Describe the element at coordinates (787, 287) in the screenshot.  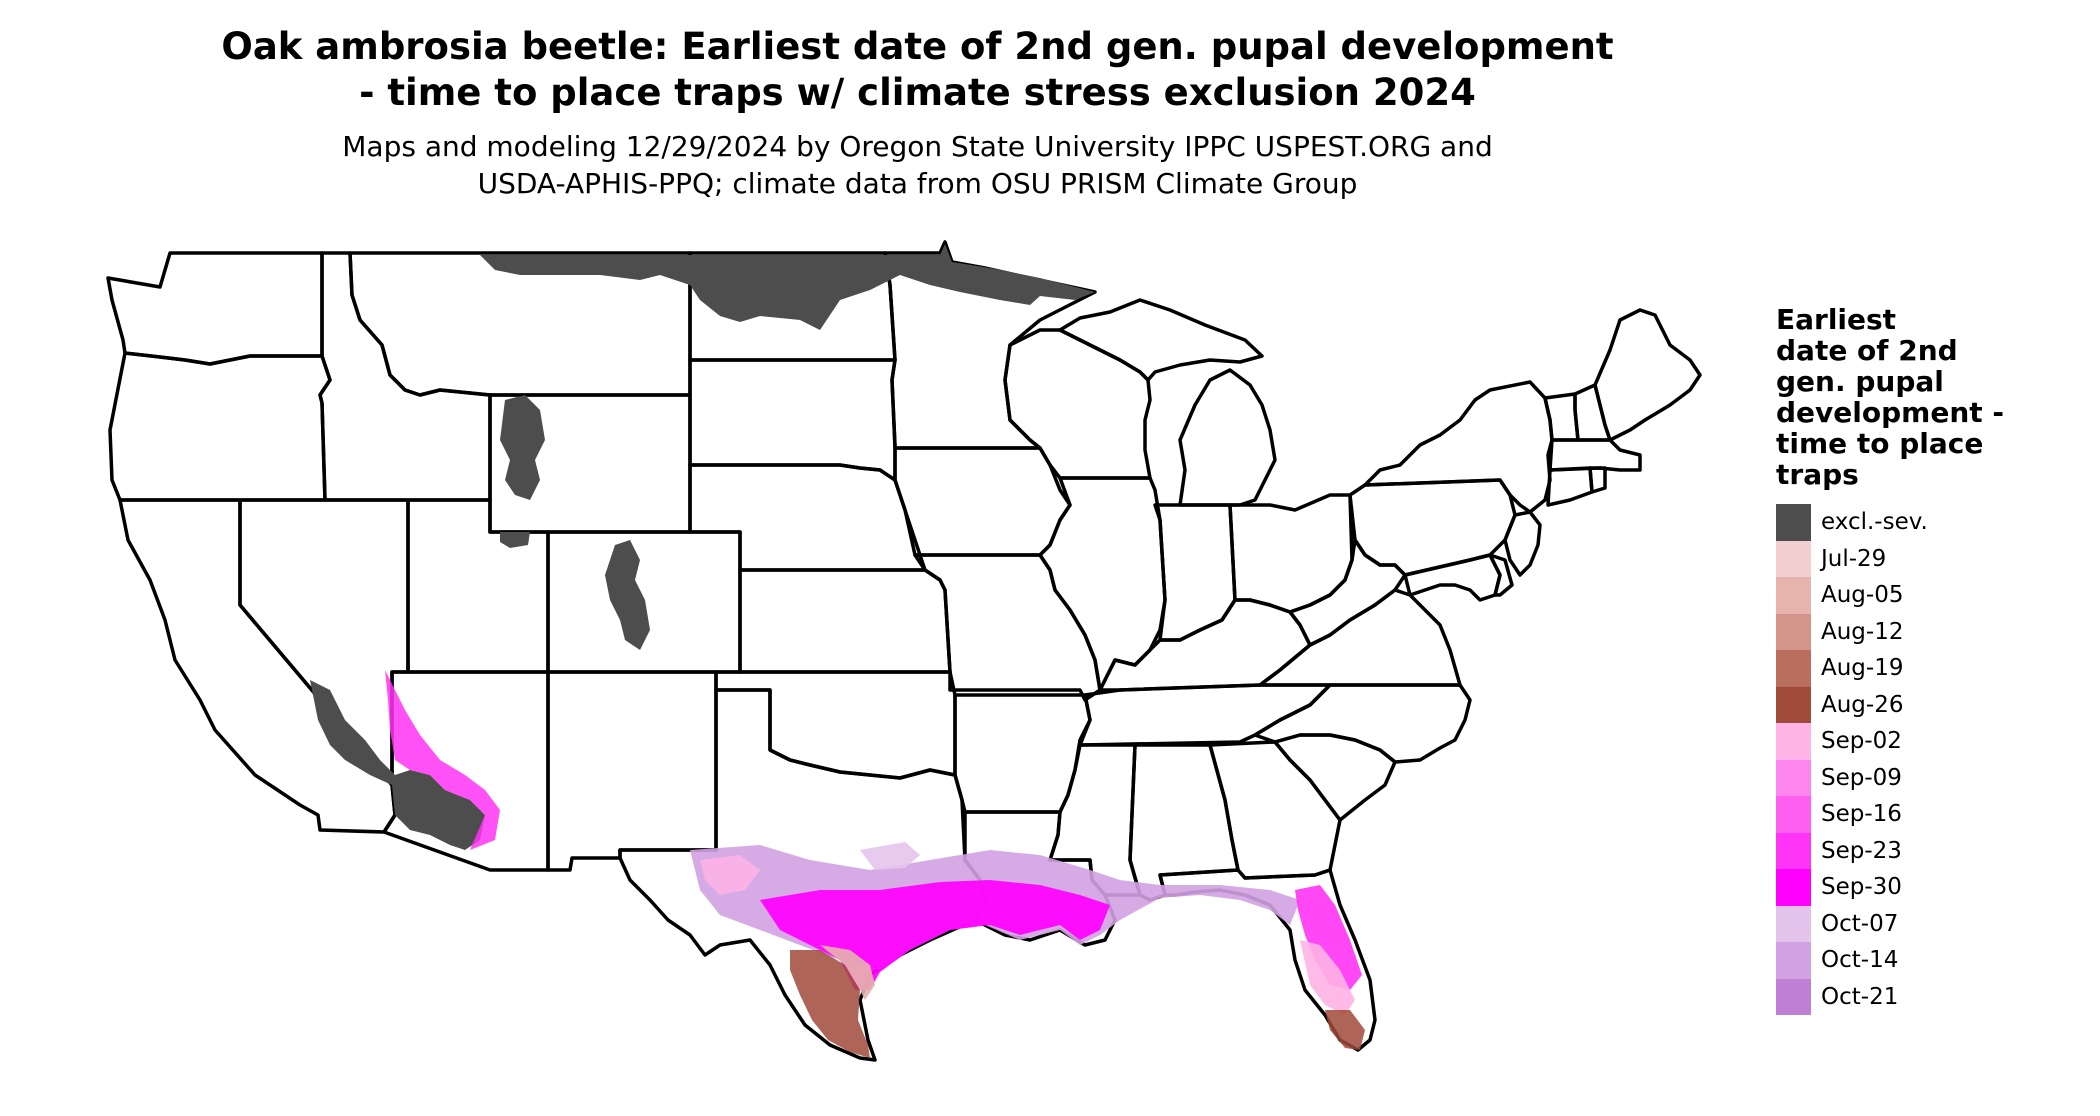
I see `exclusion-northern-plains` at that location.